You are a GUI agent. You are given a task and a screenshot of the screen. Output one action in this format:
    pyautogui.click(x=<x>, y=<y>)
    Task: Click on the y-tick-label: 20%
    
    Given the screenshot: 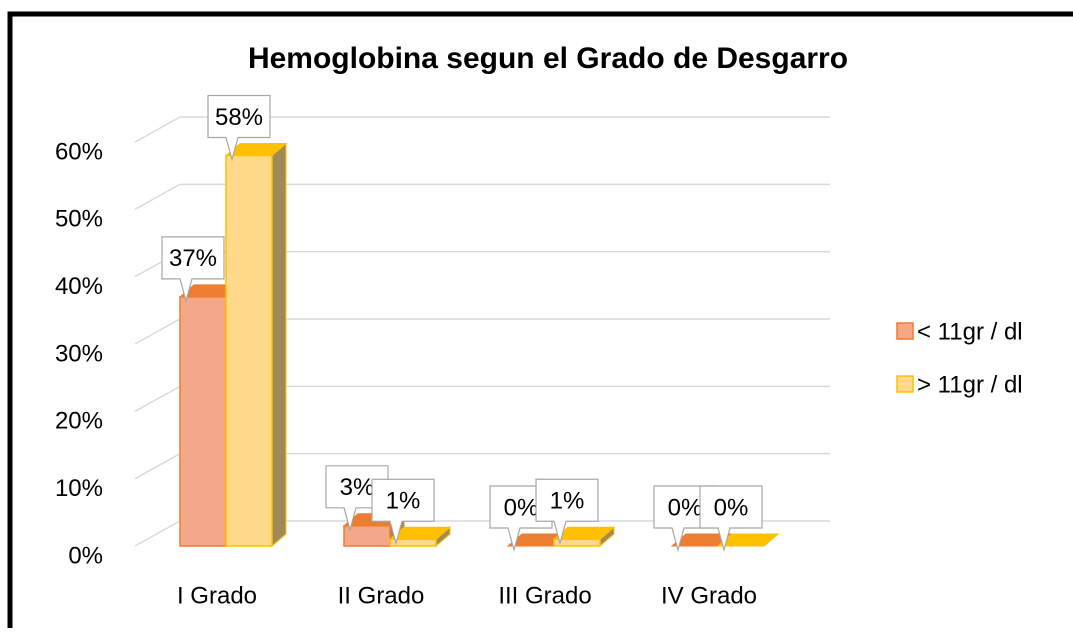 What is the action you would take?
    pyautogui.click(x=79, y=421)
    